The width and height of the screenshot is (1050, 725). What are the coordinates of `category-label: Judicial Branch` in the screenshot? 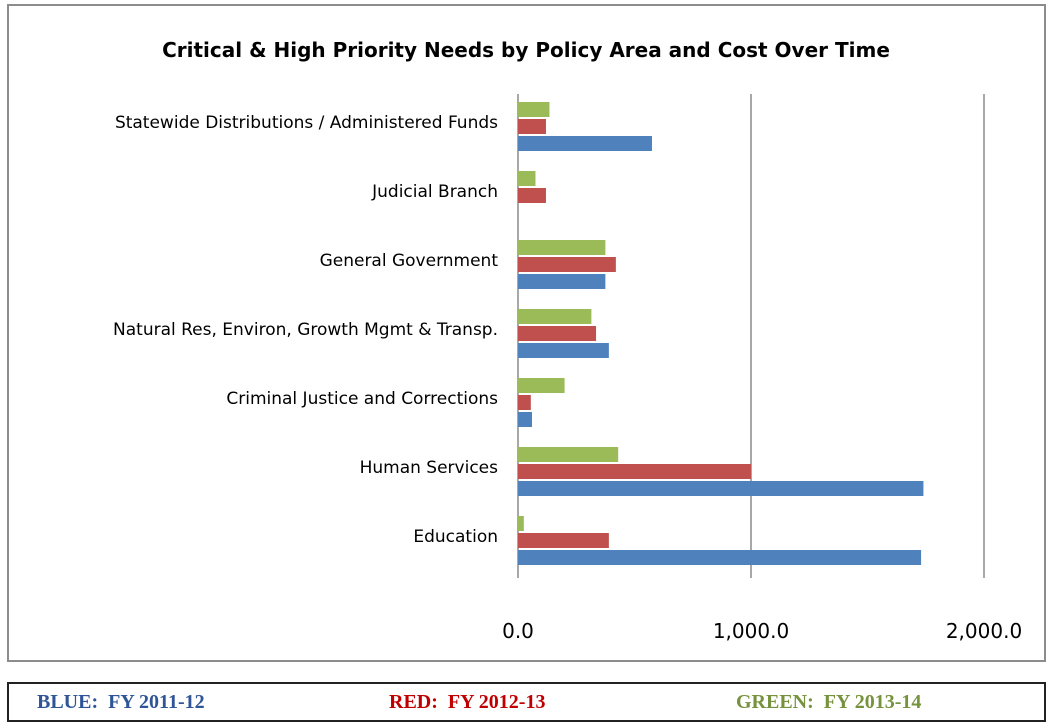 It's located at (434, 192).